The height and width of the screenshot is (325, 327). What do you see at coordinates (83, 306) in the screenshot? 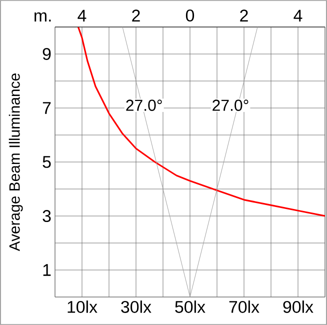
I see `x-tick-label: 10lx` at bounding box center [83, 306].